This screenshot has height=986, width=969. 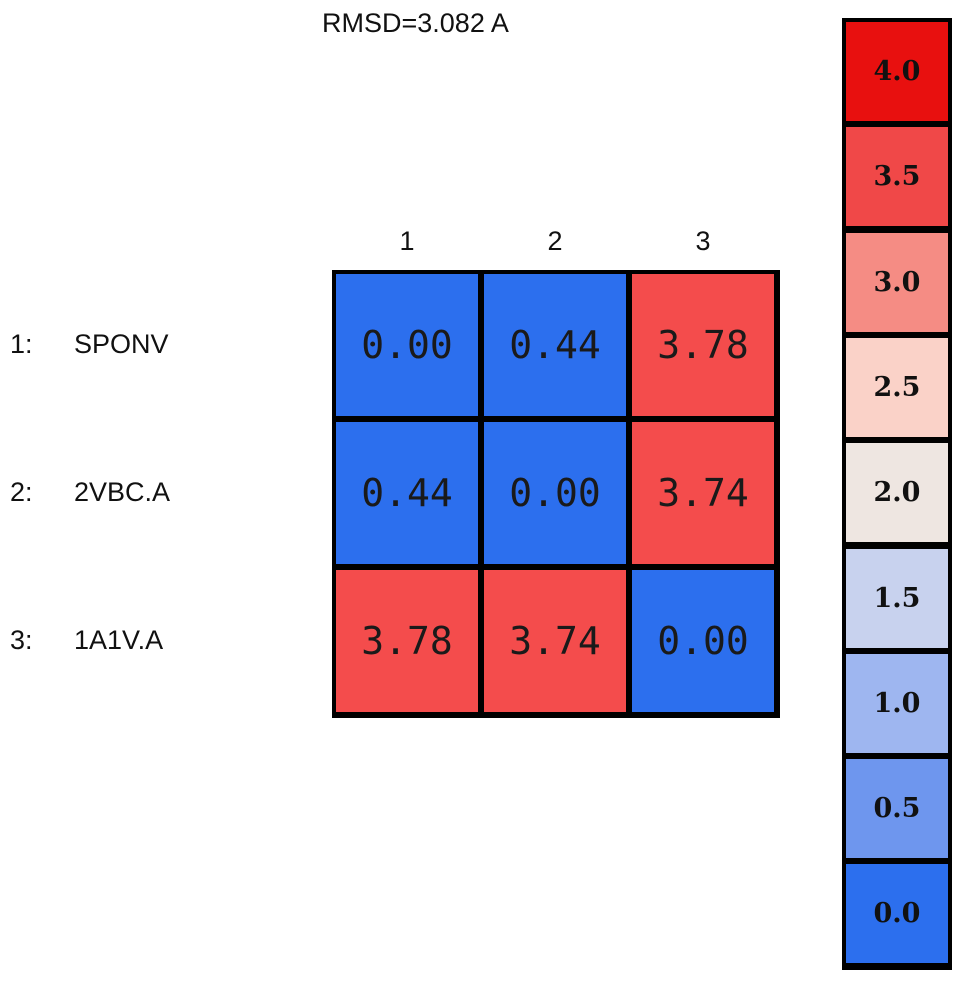 What do you see at coordinates (407, 241) in the screenshot?
I see `column-header-1: 1` at bounding box center [407, 241].